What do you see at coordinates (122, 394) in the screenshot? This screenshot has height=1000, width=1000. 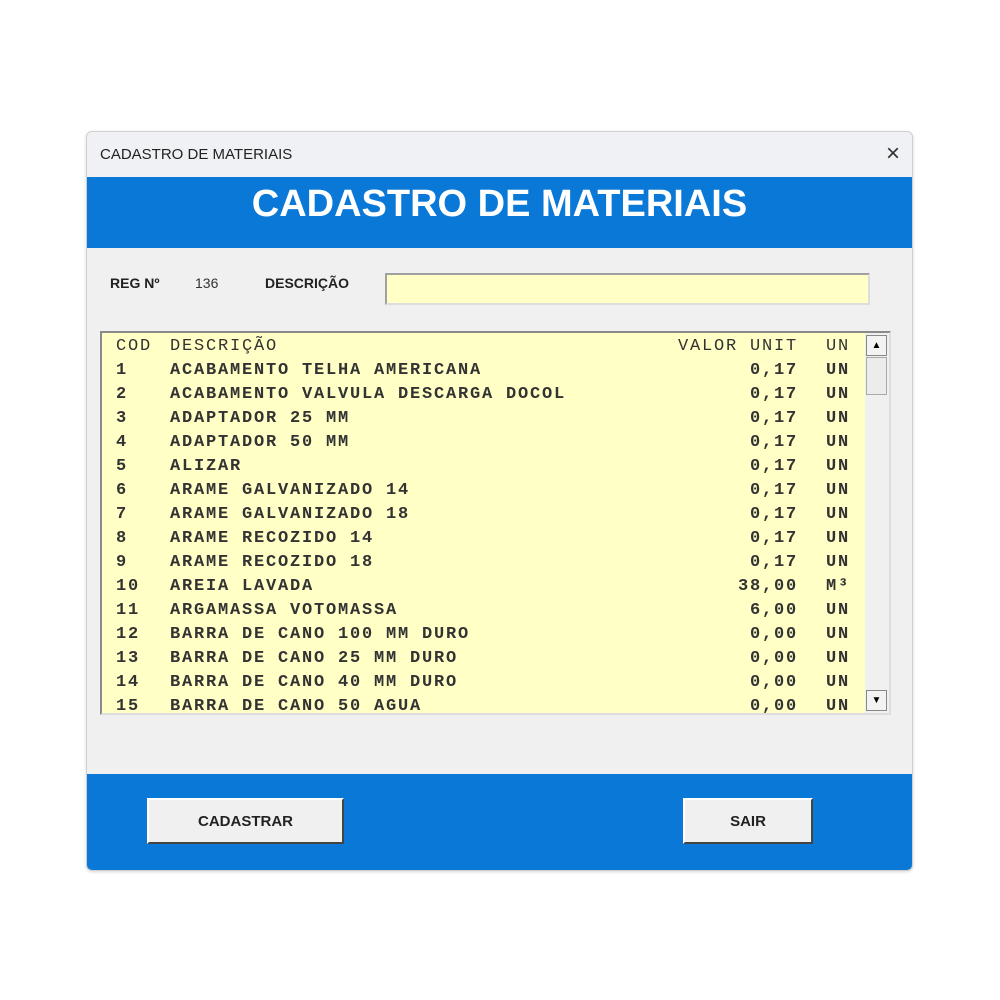 I see `cell-cod: 2` at bounding box center [122, 394].